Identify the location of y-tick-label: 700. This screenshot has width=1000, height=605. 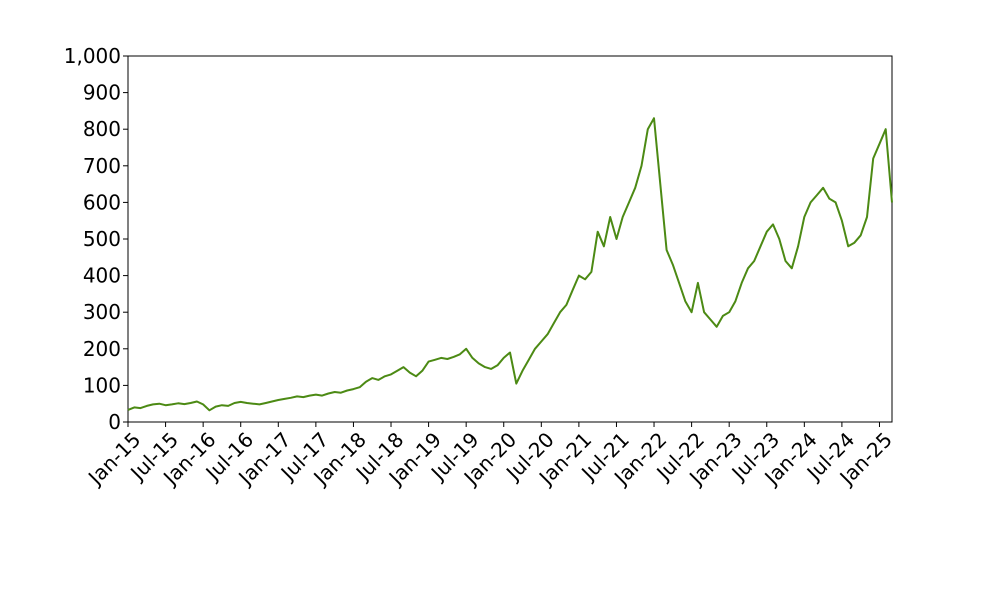
(102, 166).